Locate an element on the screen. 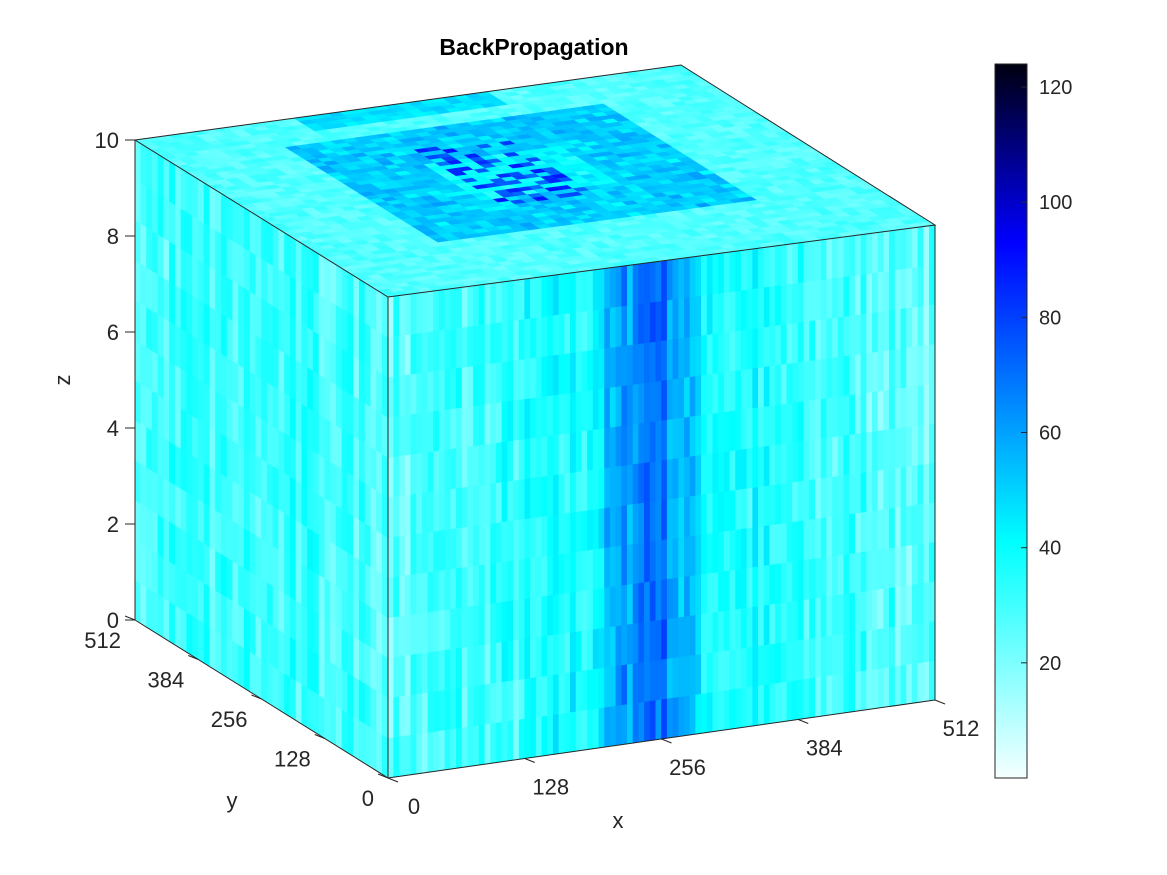 The image size is (1167, 875). colorbar-tick-label: 120 is located at coordinates (1055, 88).